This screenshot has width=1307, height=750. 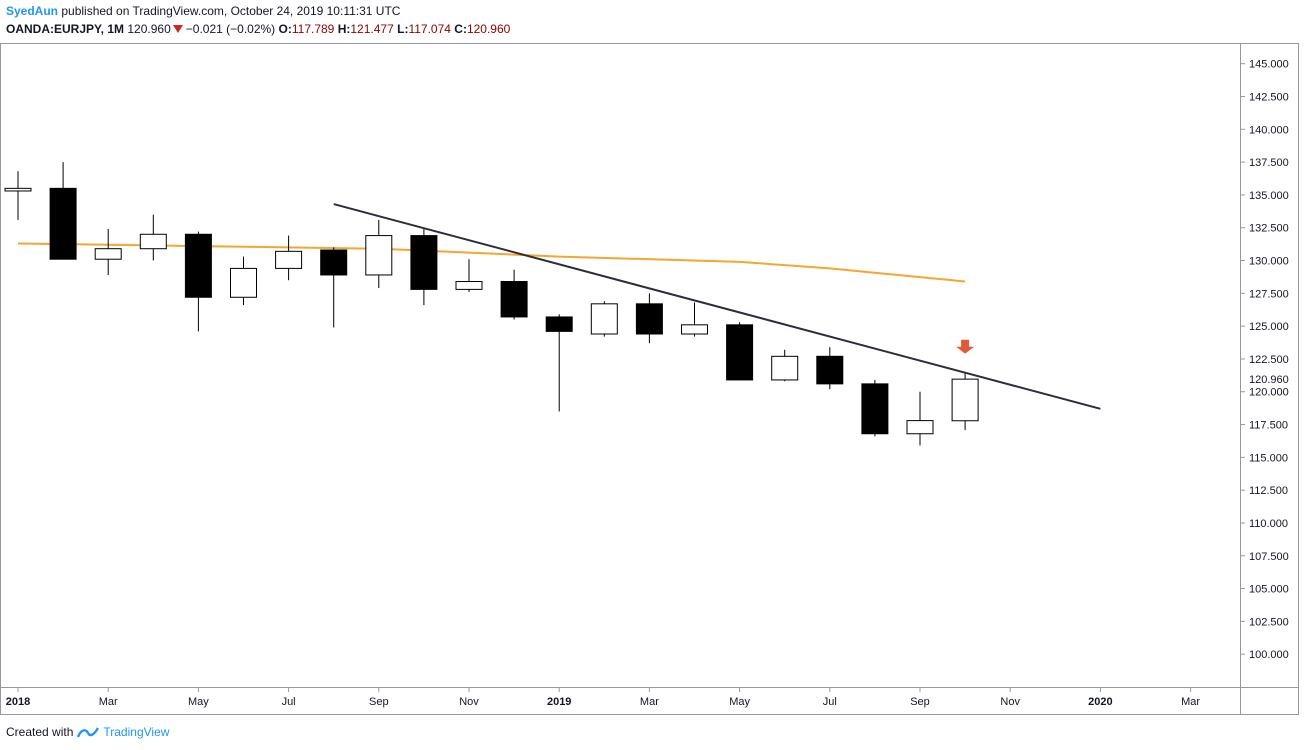 What do you see at coordinates (230, 29) in the screenshot?
I see `price-change: −0.021 (−0.02%)` at bounding box center [230, 29].